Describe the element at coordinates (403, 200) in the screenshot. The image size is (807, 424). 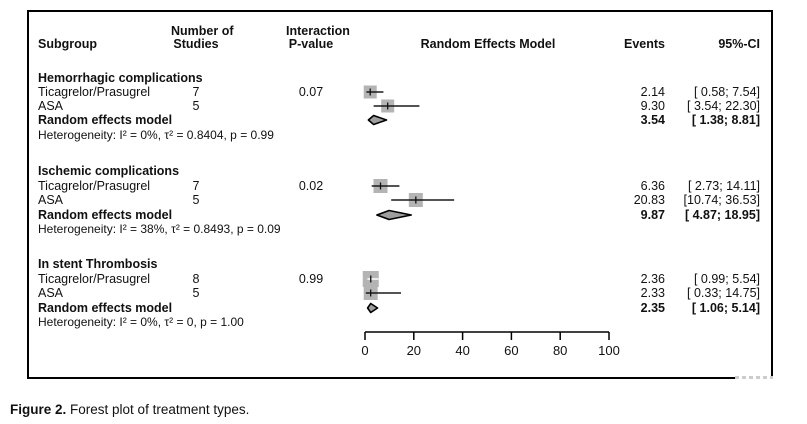
I see `study-row: ASA 5 20.83 [10.74; 36.53]` at that location.